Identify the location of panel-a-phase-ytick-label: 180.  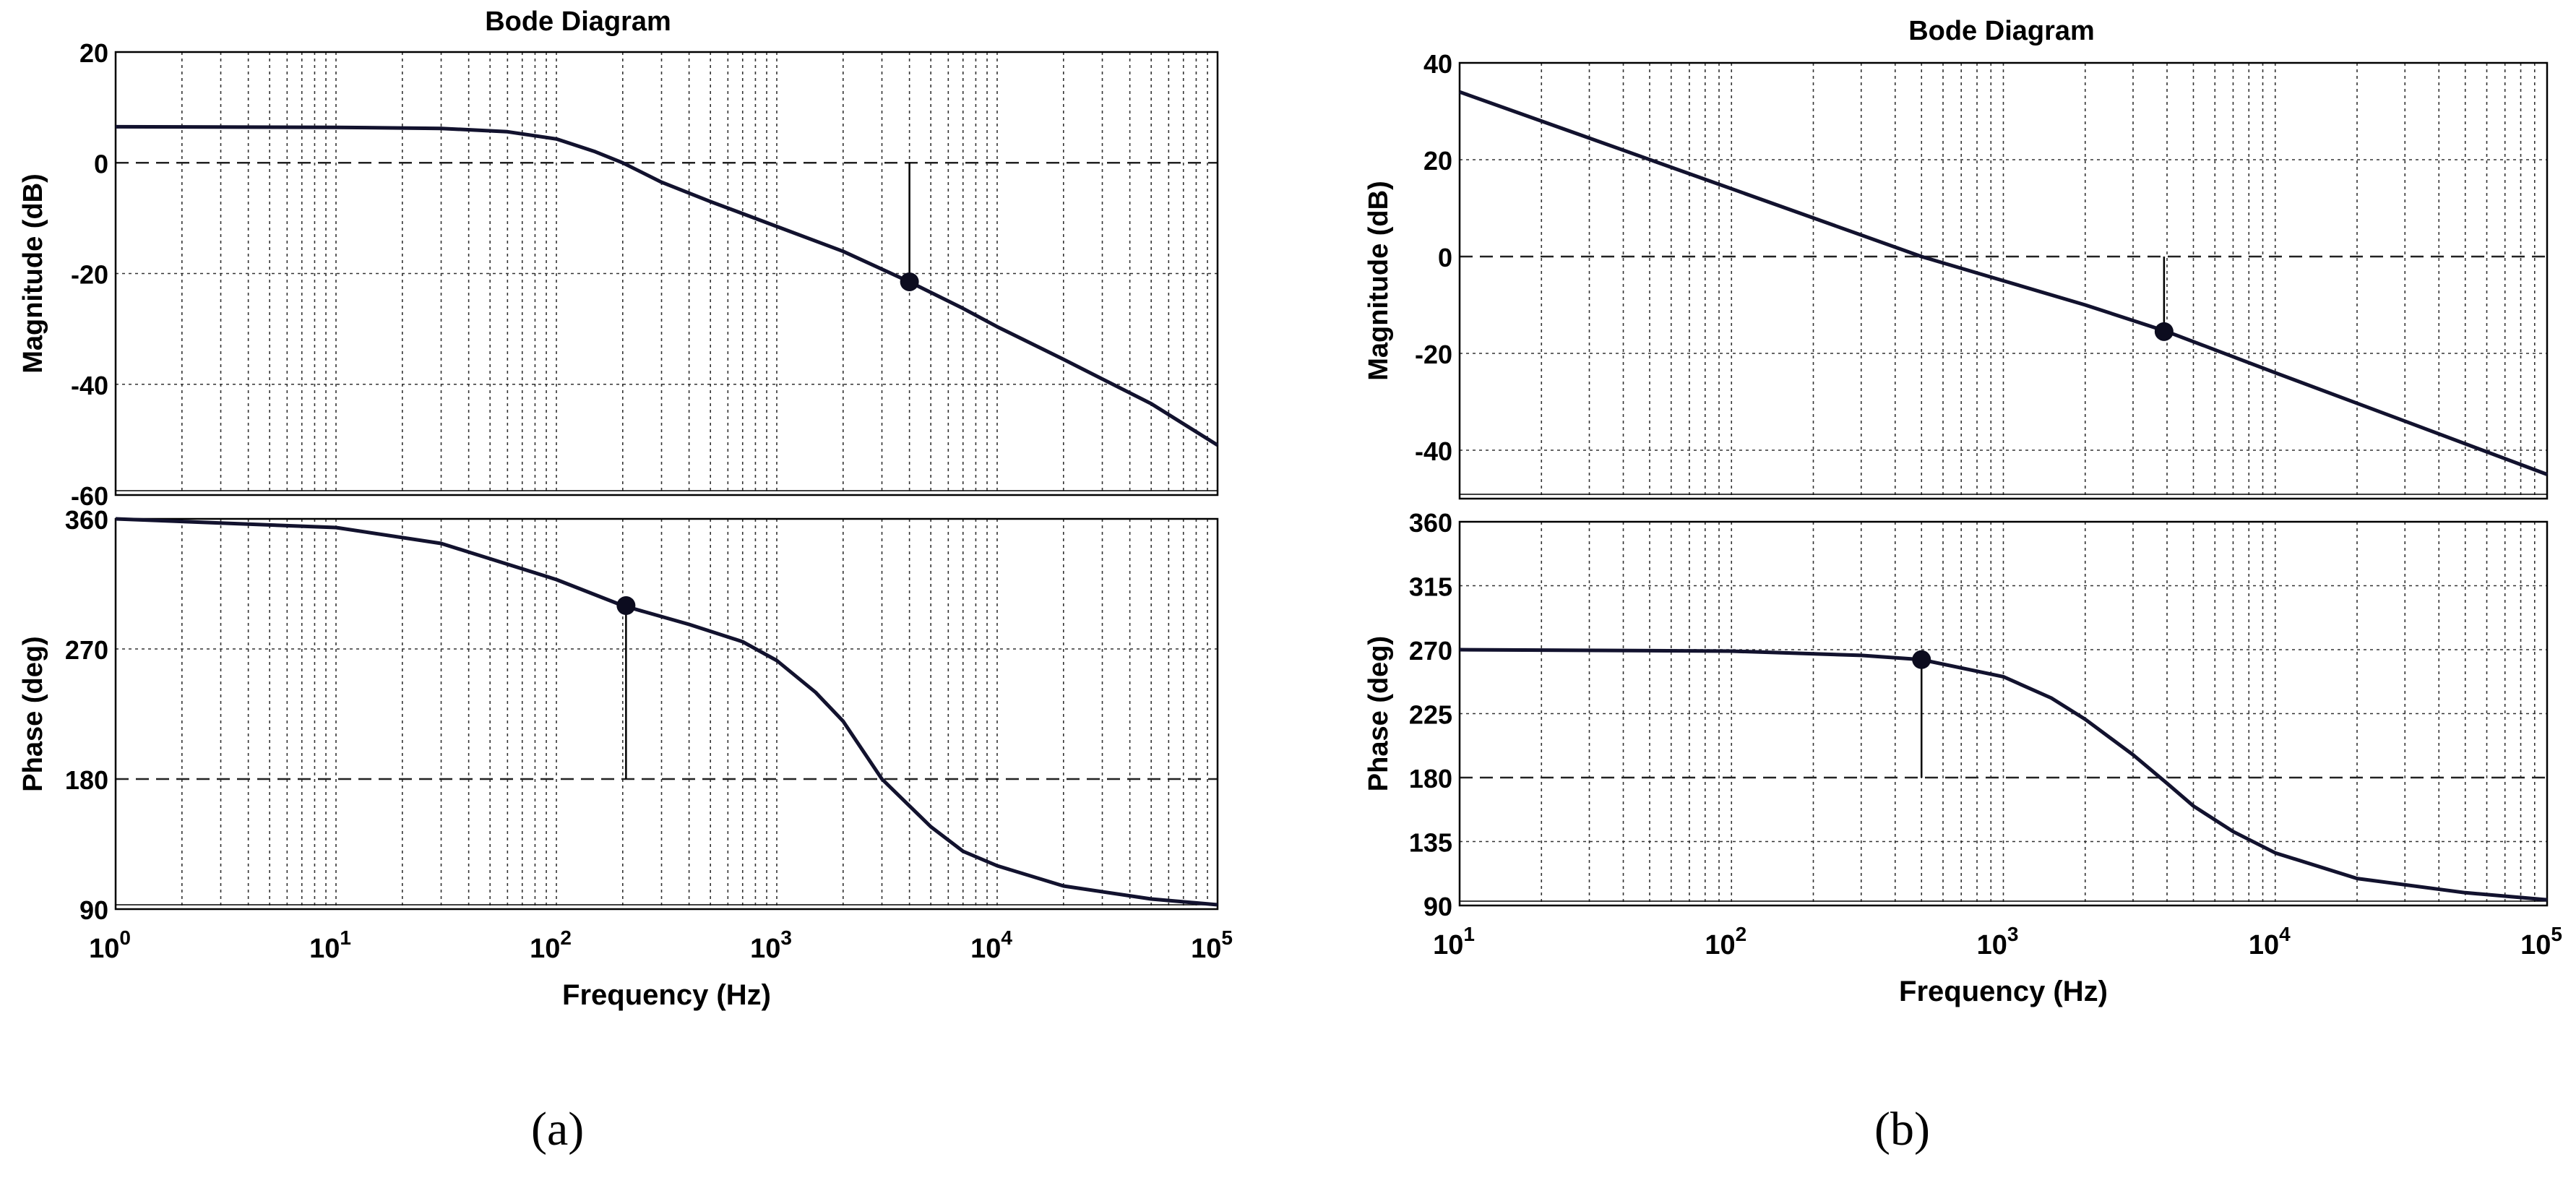
(86, 780).